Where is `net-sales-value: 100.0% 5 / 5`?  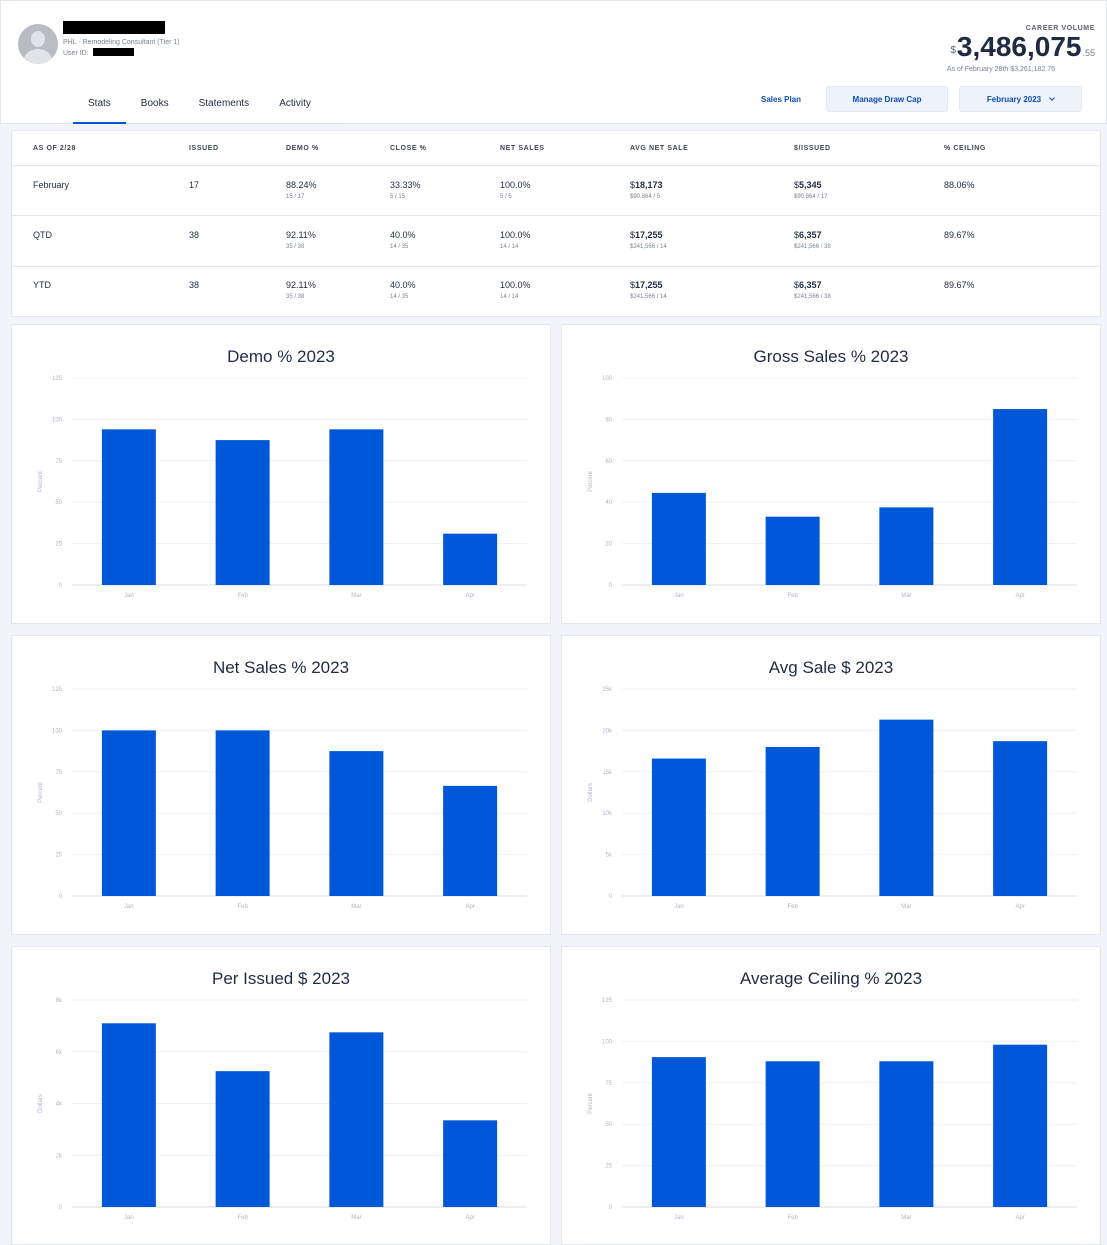 net-sales-value: 100.0% 5 / 5 is located at coordinates (515, 190).